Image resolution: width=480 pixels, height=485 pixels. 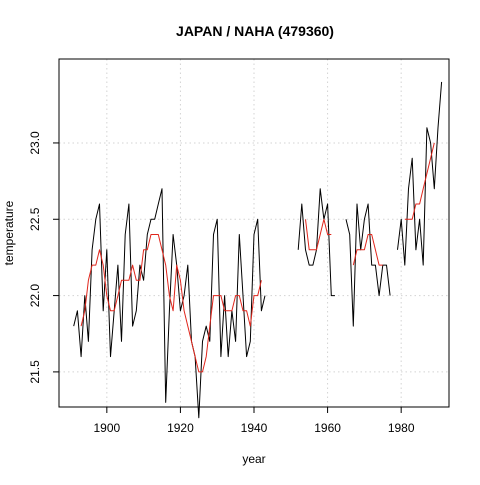 What do you see at coordinates (254, 428) in the screenshot?
I see `x-tick-label: 1940` at bounding box center [254, 428].